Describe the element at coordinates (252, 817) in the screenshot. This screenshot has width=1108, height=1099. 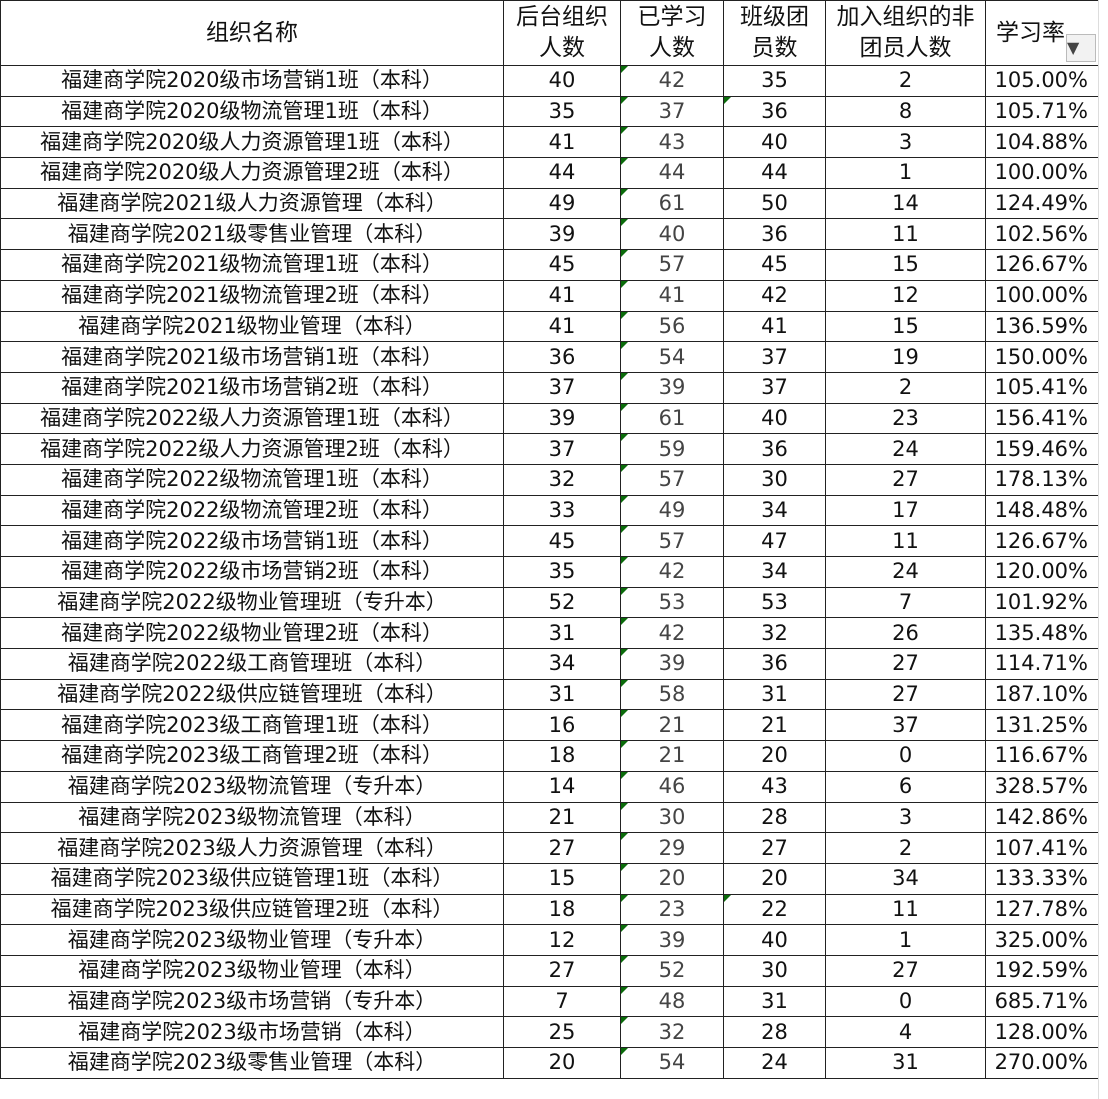
I see `cell-org-name: 福建商学院2023级物流管理（本科）` at that location.